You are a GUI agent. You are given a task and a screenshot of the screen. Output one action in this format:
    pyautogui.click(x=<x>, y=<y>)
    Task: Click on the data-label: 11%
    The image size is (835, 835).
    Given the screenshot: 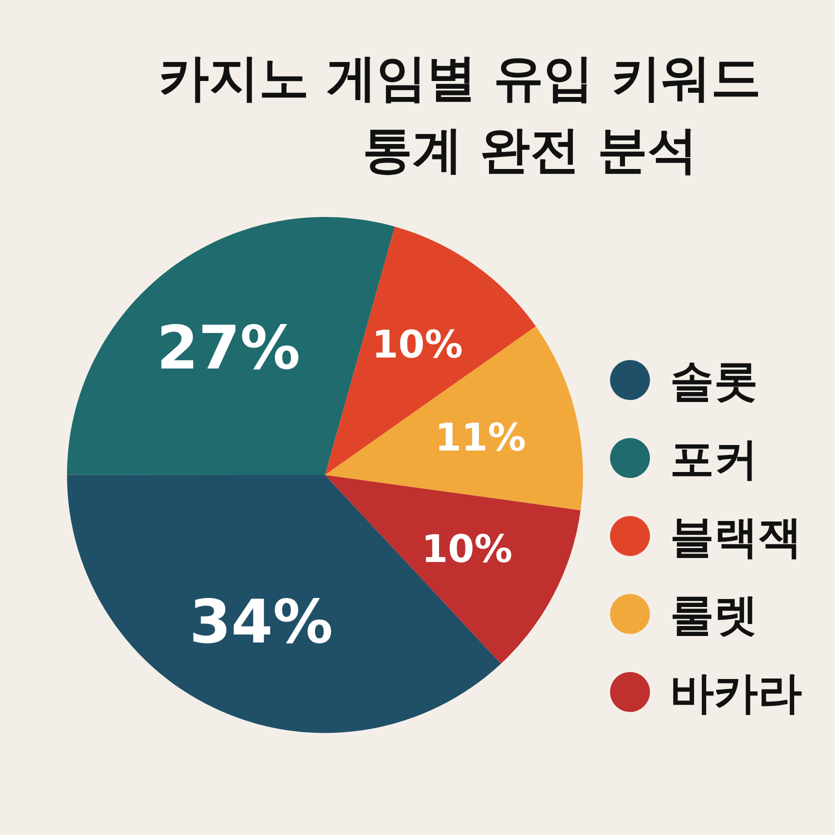 What is the action you would take?
    pyautogui.click(x=480, y=438)
    